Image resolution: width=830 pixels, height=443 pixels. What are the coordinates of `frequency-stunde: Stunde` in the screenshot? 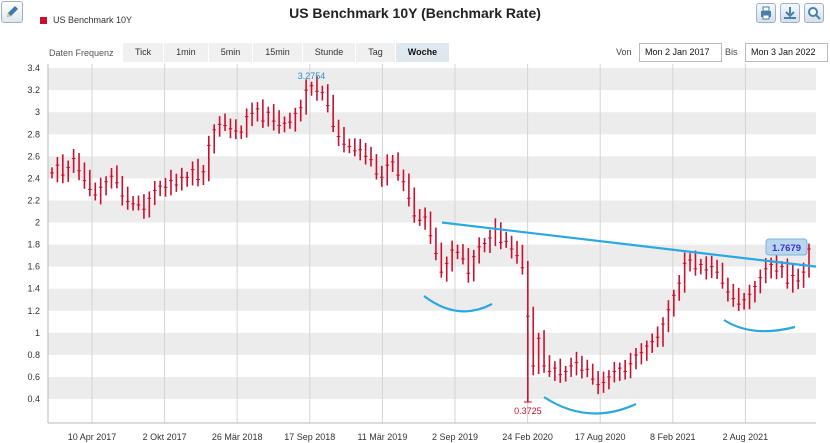 It's located at (329, 52).